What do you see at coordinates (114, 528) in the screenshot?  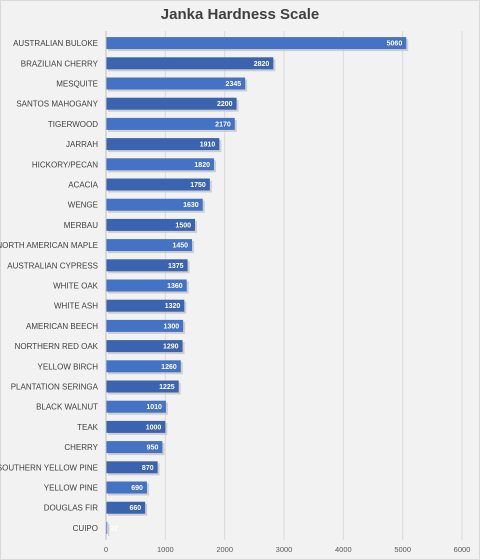 I see `value-label: 22` at bounding box center [114, 528].